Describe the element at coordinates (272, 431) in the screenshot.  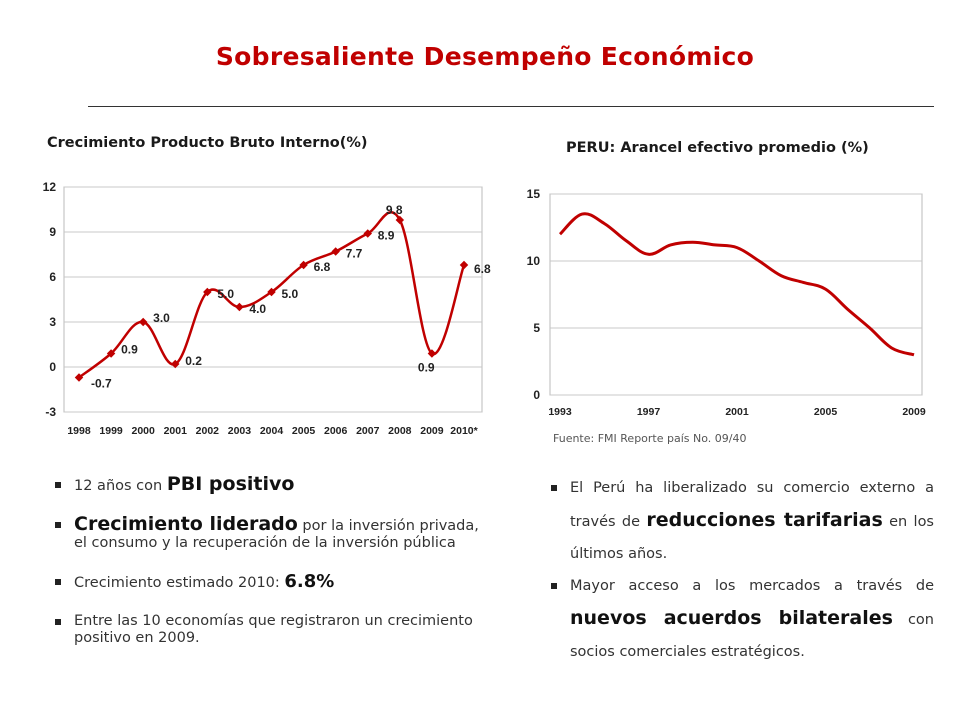
I see `gdp-x-tick-label: 2004` at that location.